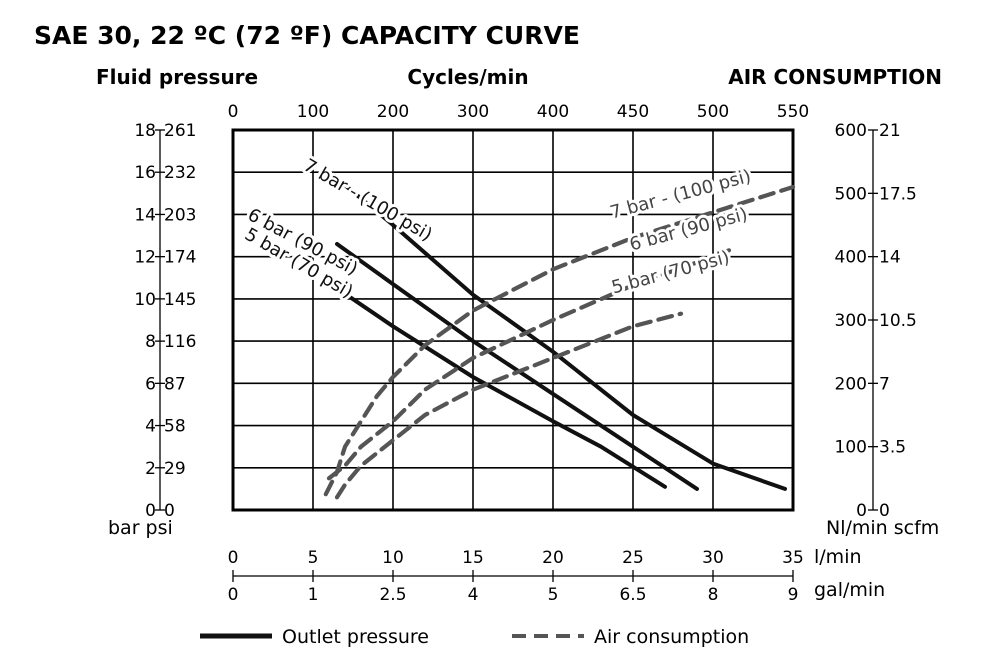 This screenshot has width=981, height=667. What do you see at coordinates (180, 173) in the screenshot?
I see `left-tick-label-psi: 232` at bounding box center [180, 173].